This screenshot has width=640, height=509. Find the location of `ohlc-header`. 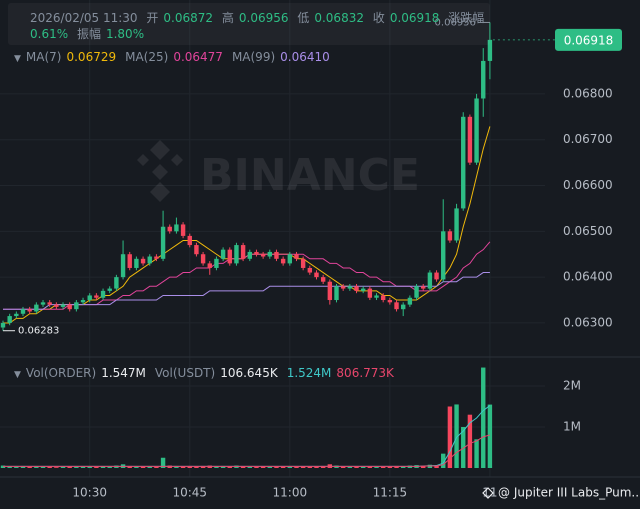

ohlc-header is located at coordinates (249, 24).